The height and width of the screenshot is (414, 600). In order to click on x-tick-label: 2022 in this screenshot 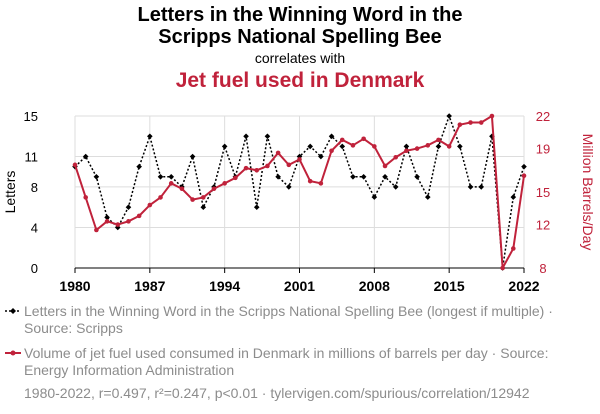, I will do `click(523, 286)`.